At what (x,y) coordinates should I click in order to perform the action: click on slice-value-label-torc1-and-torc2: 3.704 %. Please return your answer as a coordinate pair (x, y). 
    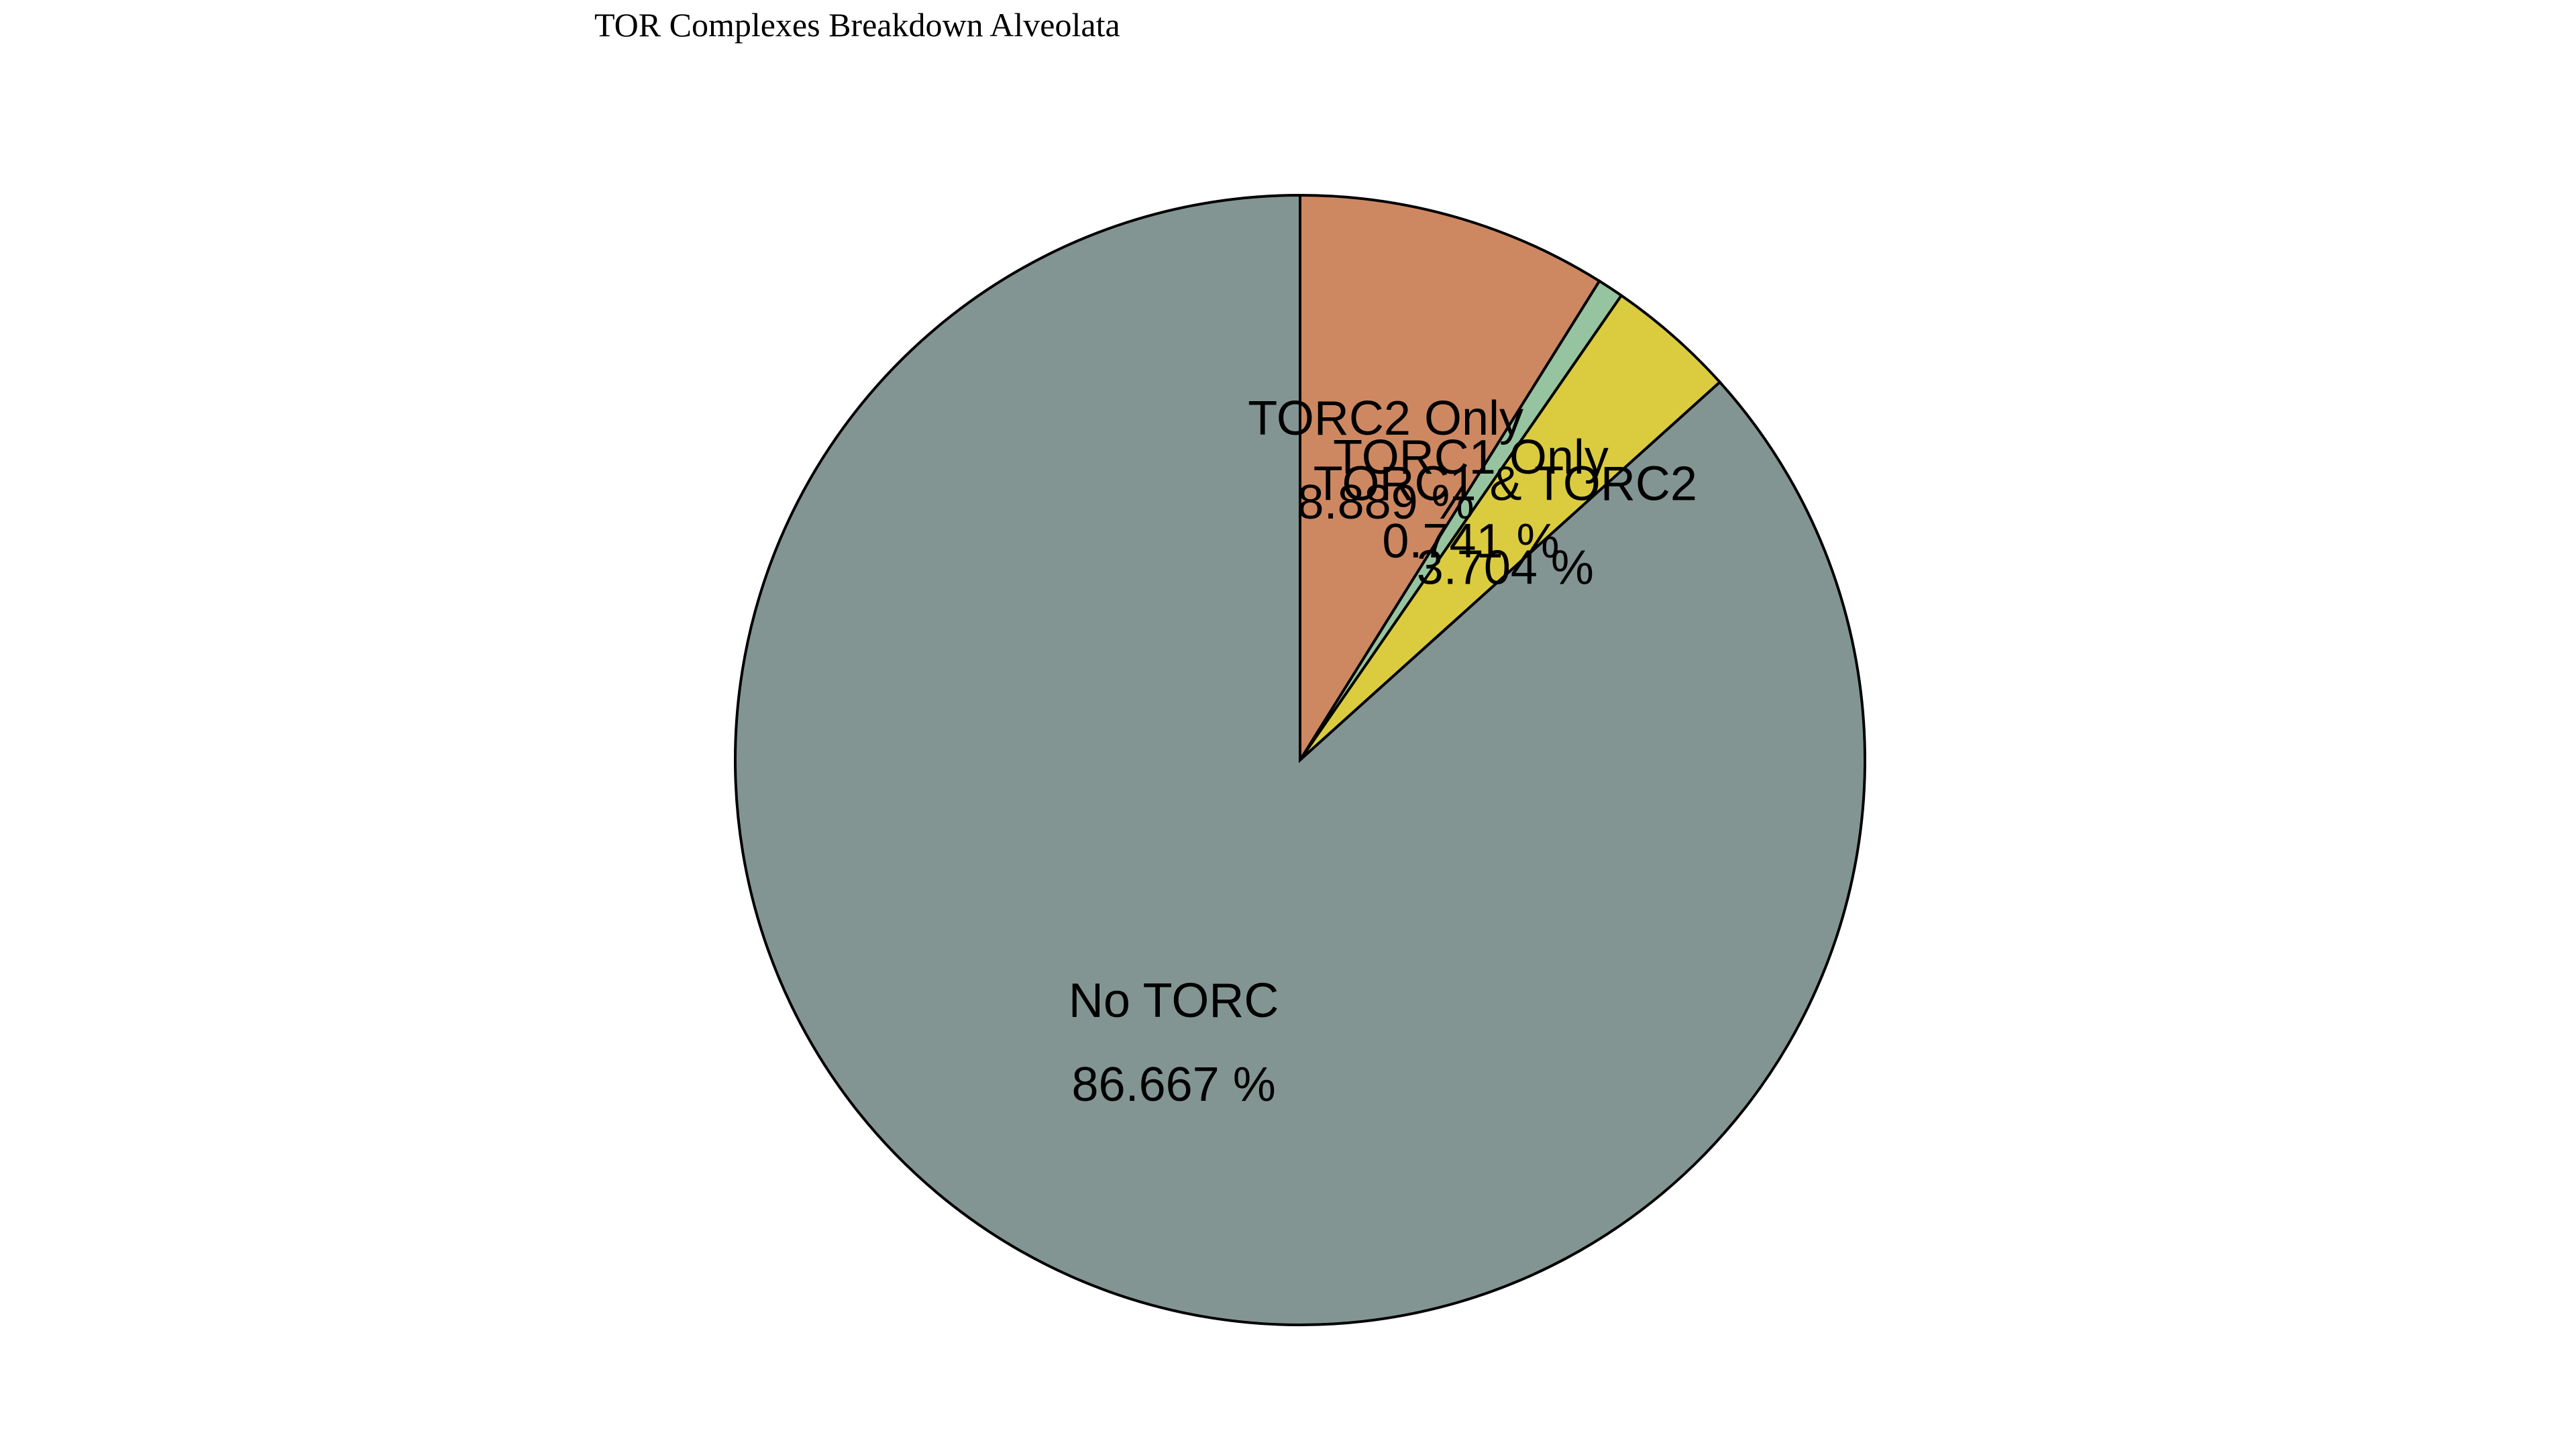
    Looking at the image, I should click on (1505, 567).